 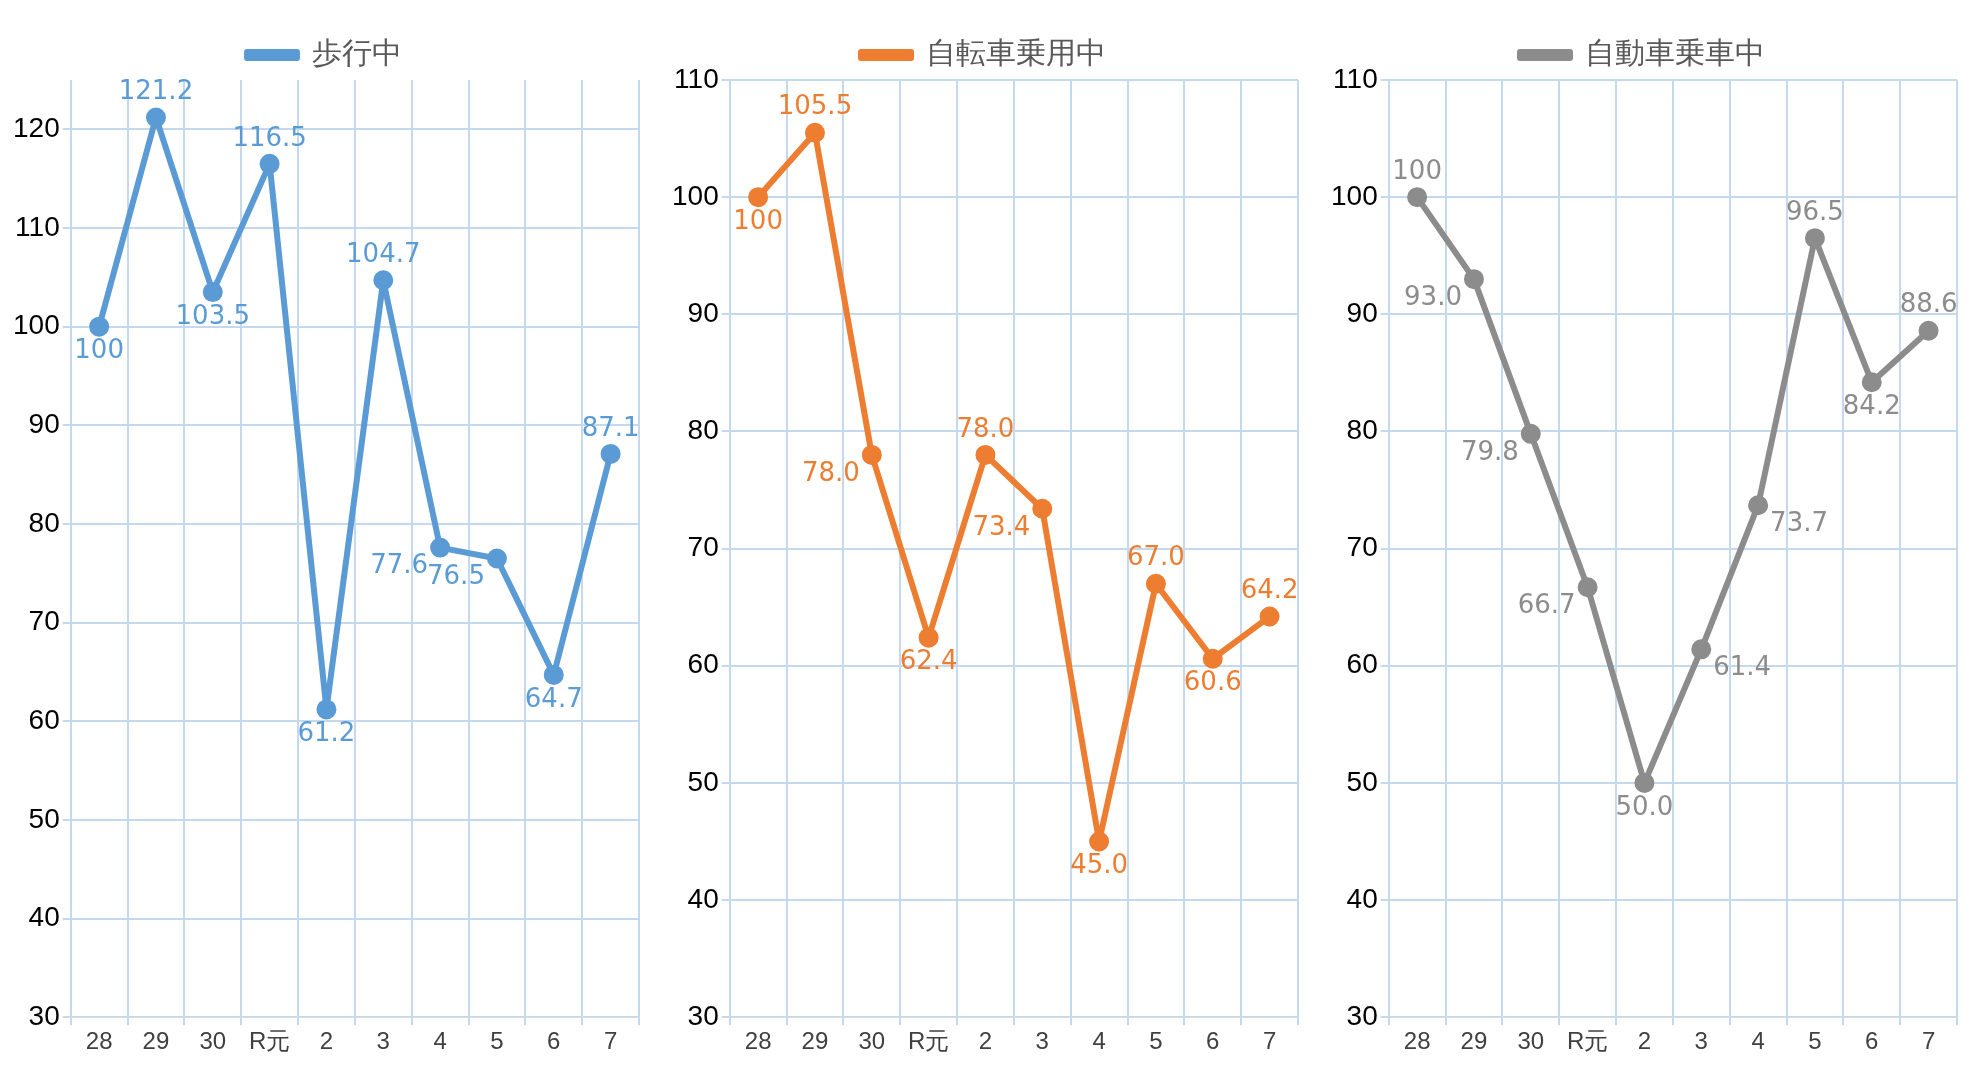 What do you see at coordinates (1433, 295) in the screenshot?
I see `data-label: 93.0` at bounding box center [1433, 295].